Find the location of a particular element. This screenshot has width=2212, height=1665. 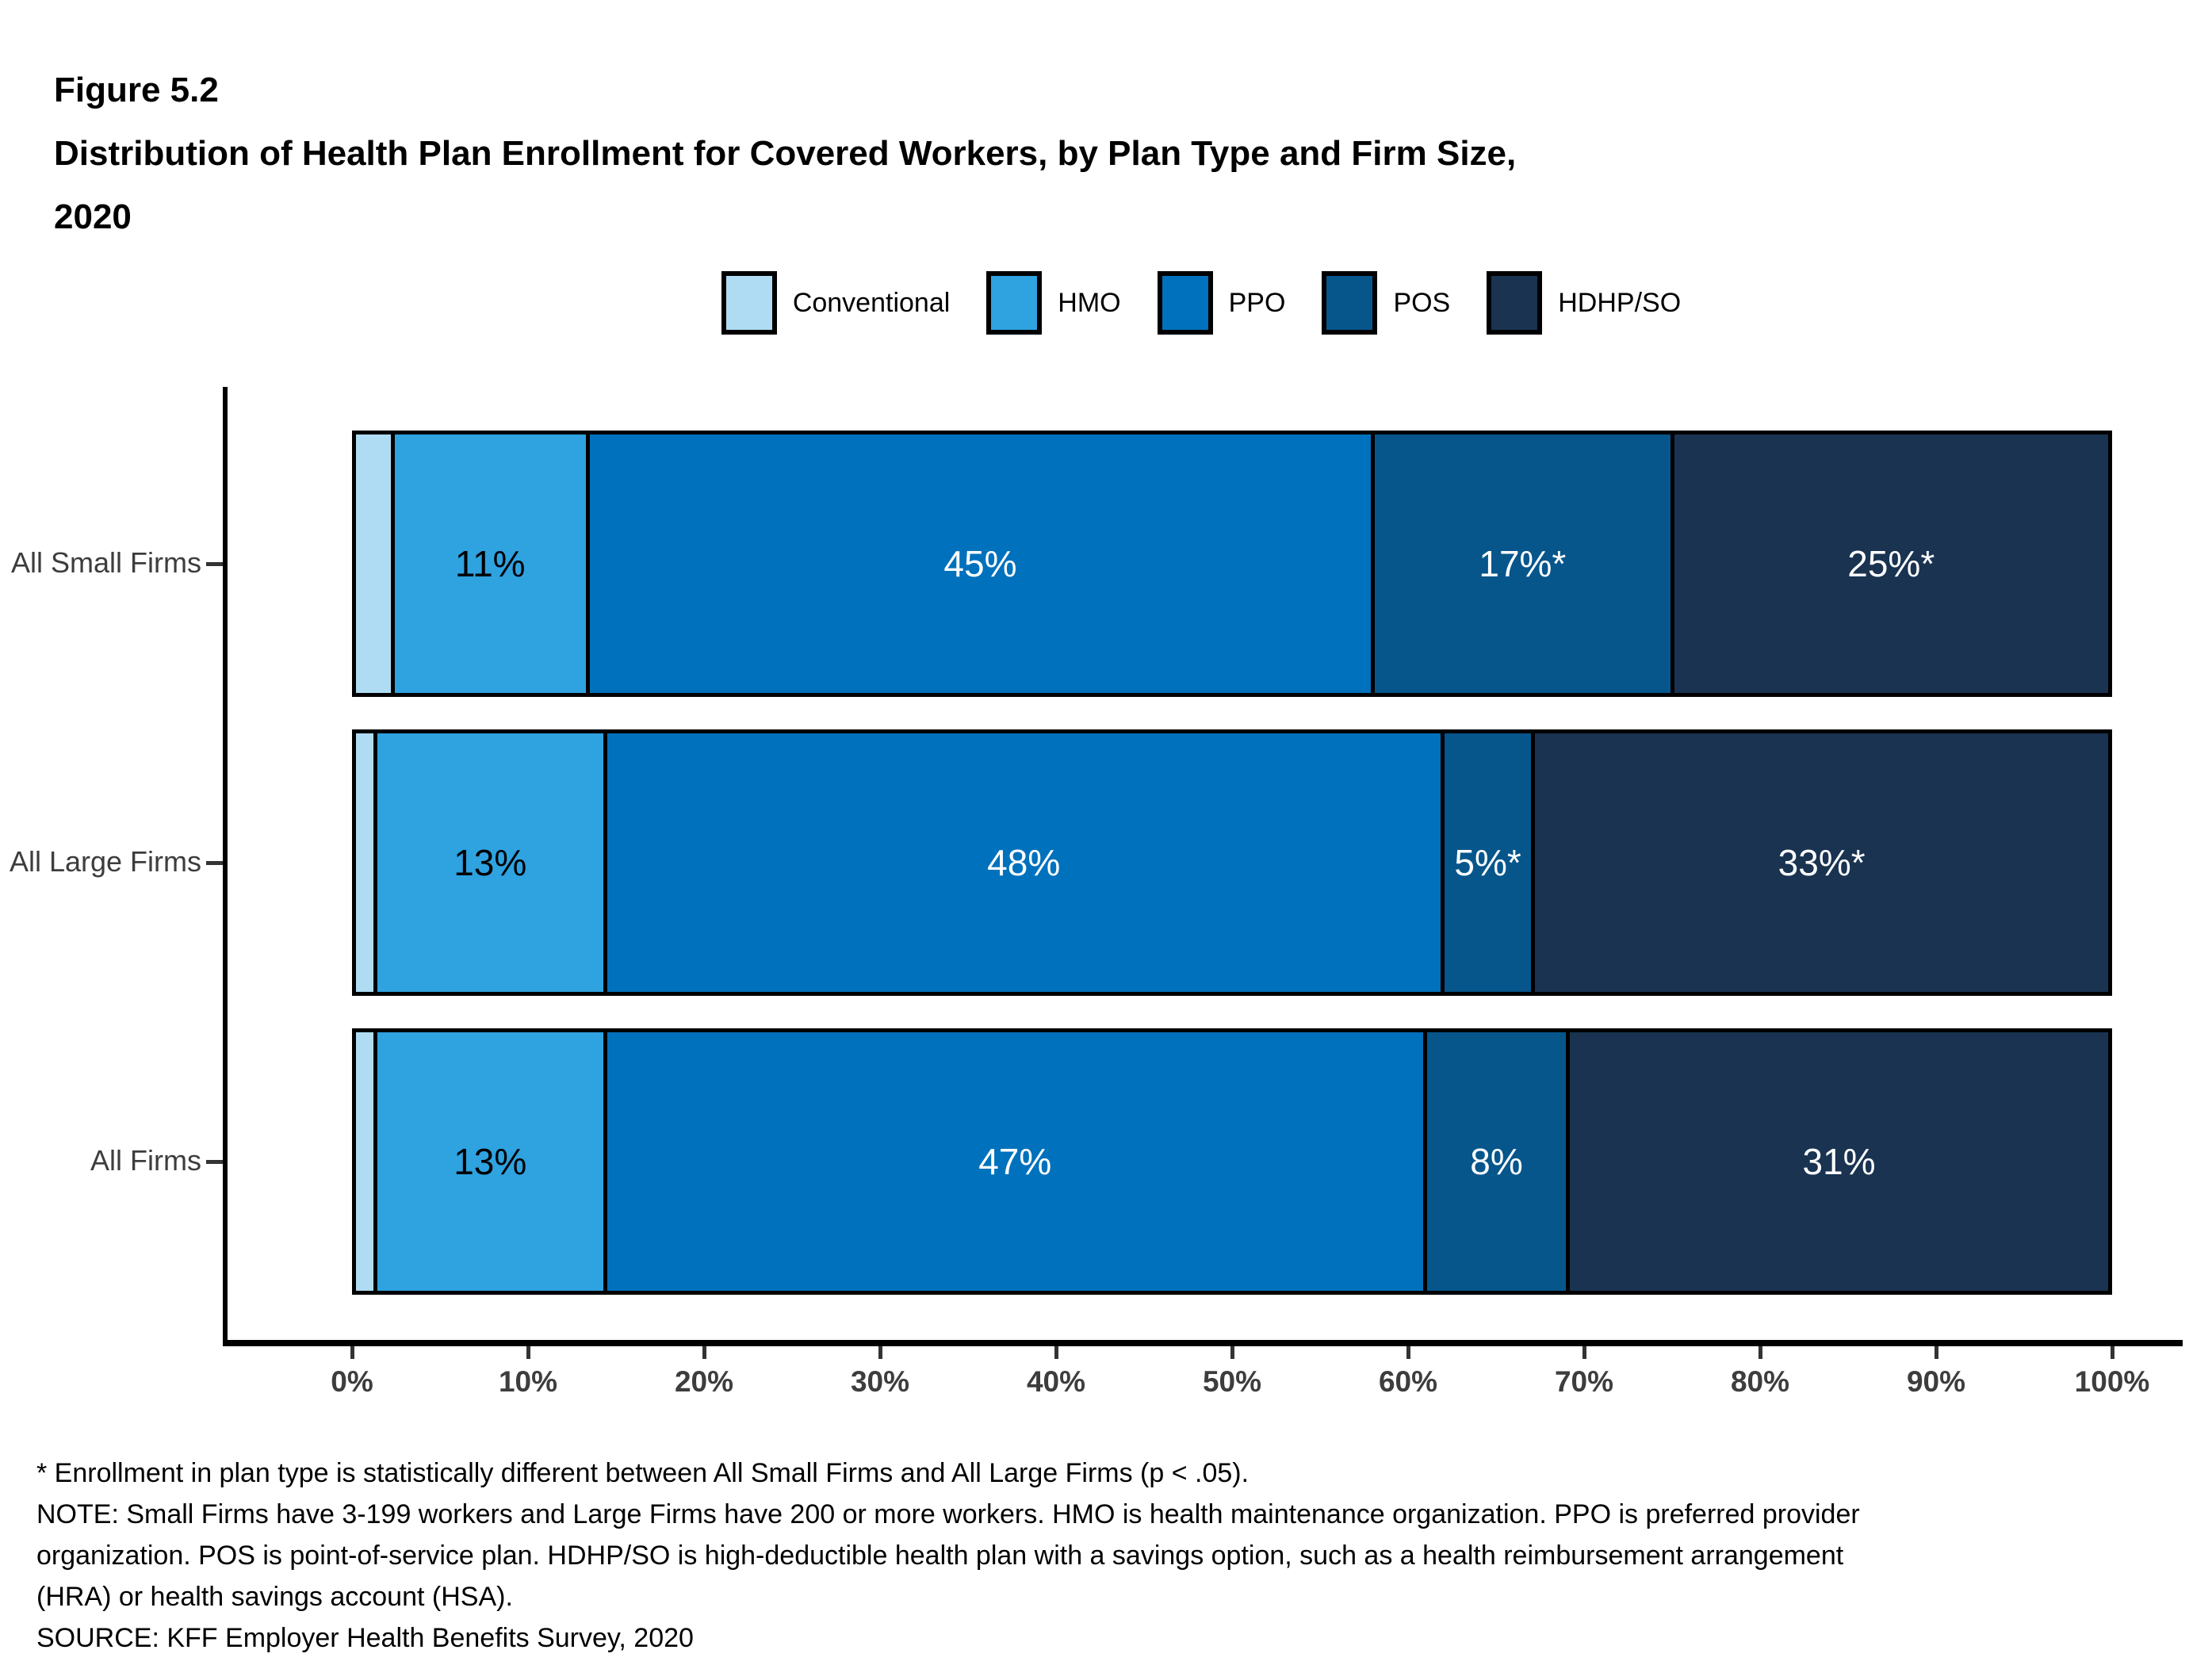

legend-item-ppo: PPO is located at coordinates (1221, 303).